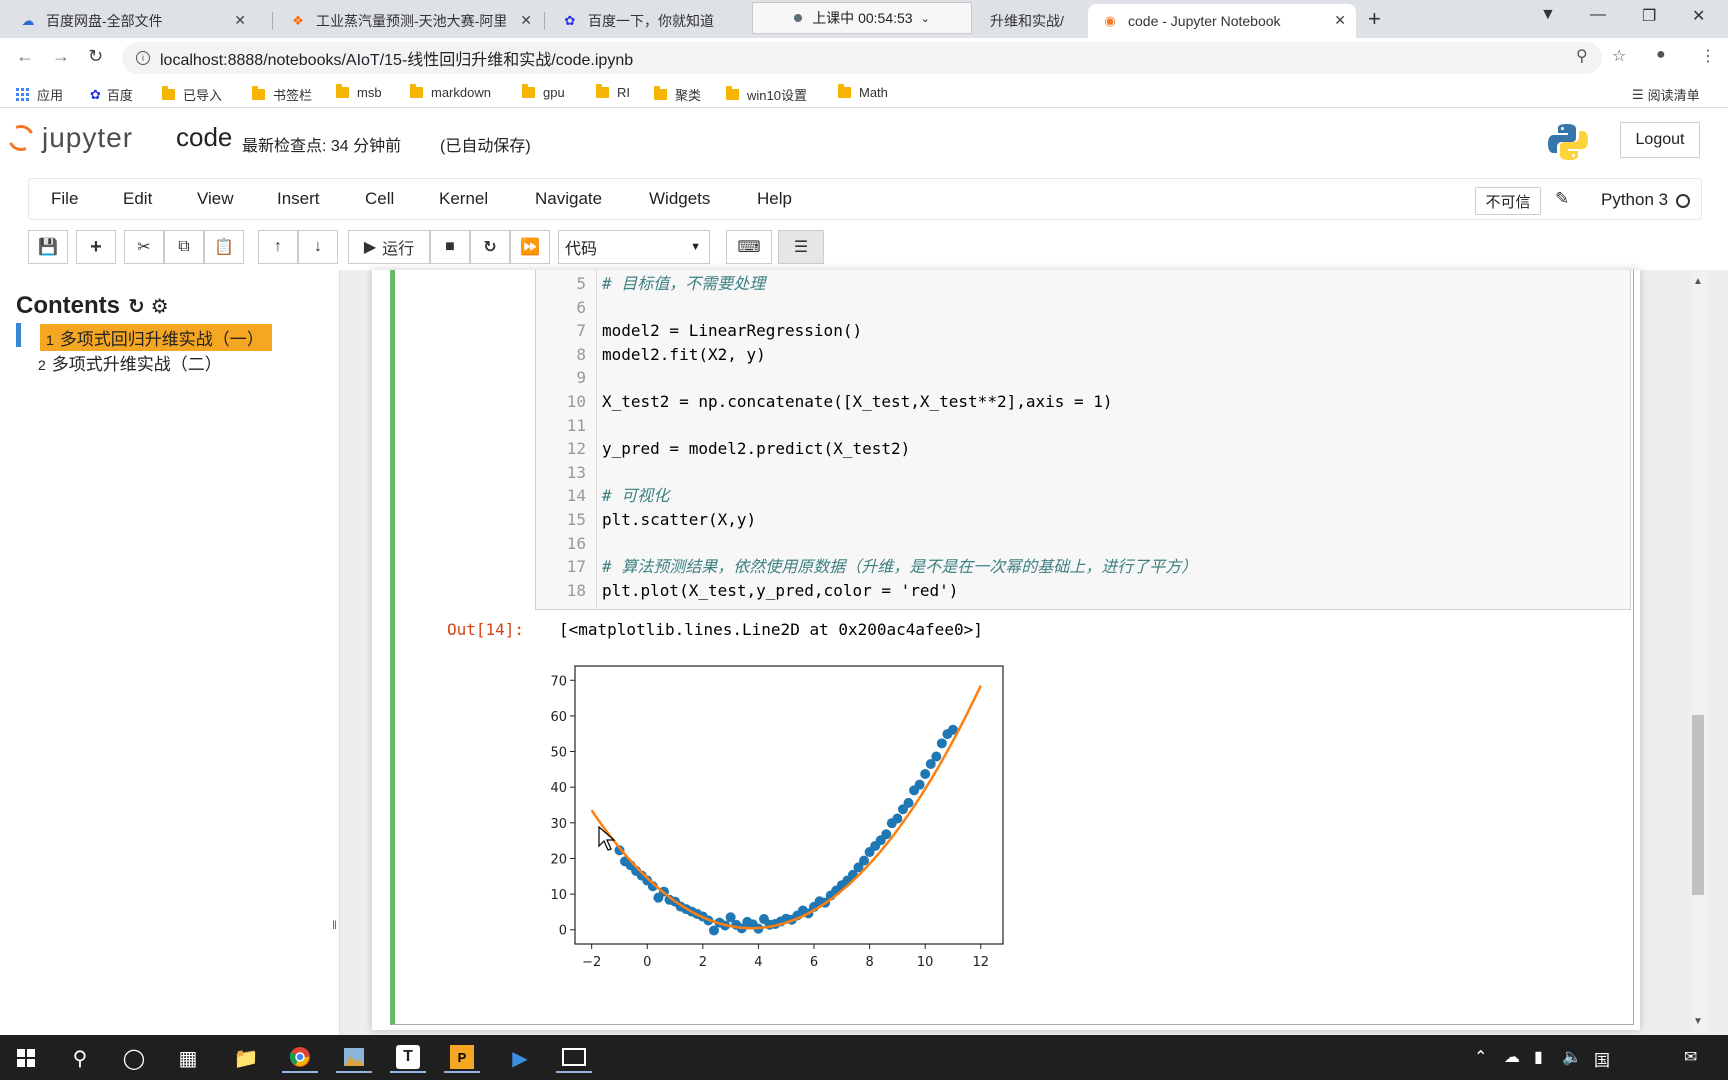  What do you see at coordinates (1222, 21) in the screenshot?
I see `browser-tab-jupyter-code: ◉ code - Jupyter Notebook ✕` at bounding box center [1222, 21].